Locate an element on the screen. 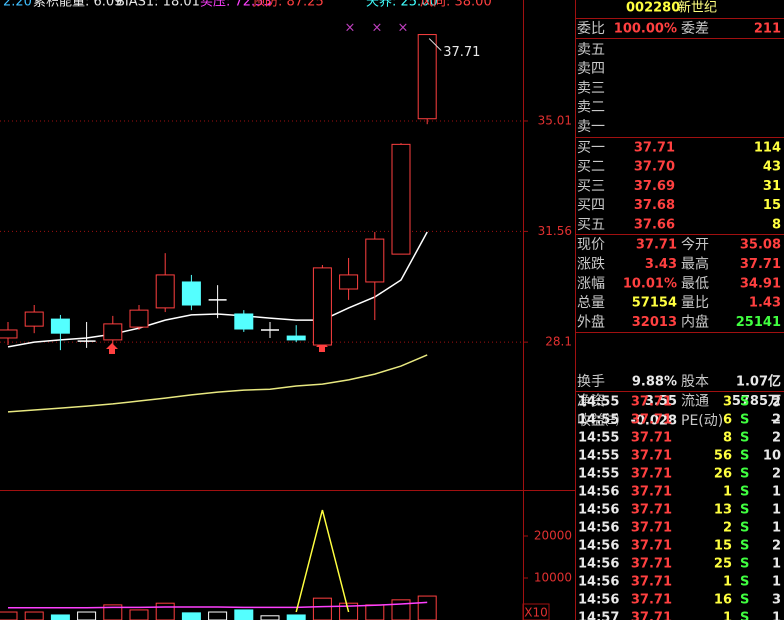 The height and width of the screenshot is (620, 784). indicator-label: 买压: 72.53 is located at coordinates (236, 5).